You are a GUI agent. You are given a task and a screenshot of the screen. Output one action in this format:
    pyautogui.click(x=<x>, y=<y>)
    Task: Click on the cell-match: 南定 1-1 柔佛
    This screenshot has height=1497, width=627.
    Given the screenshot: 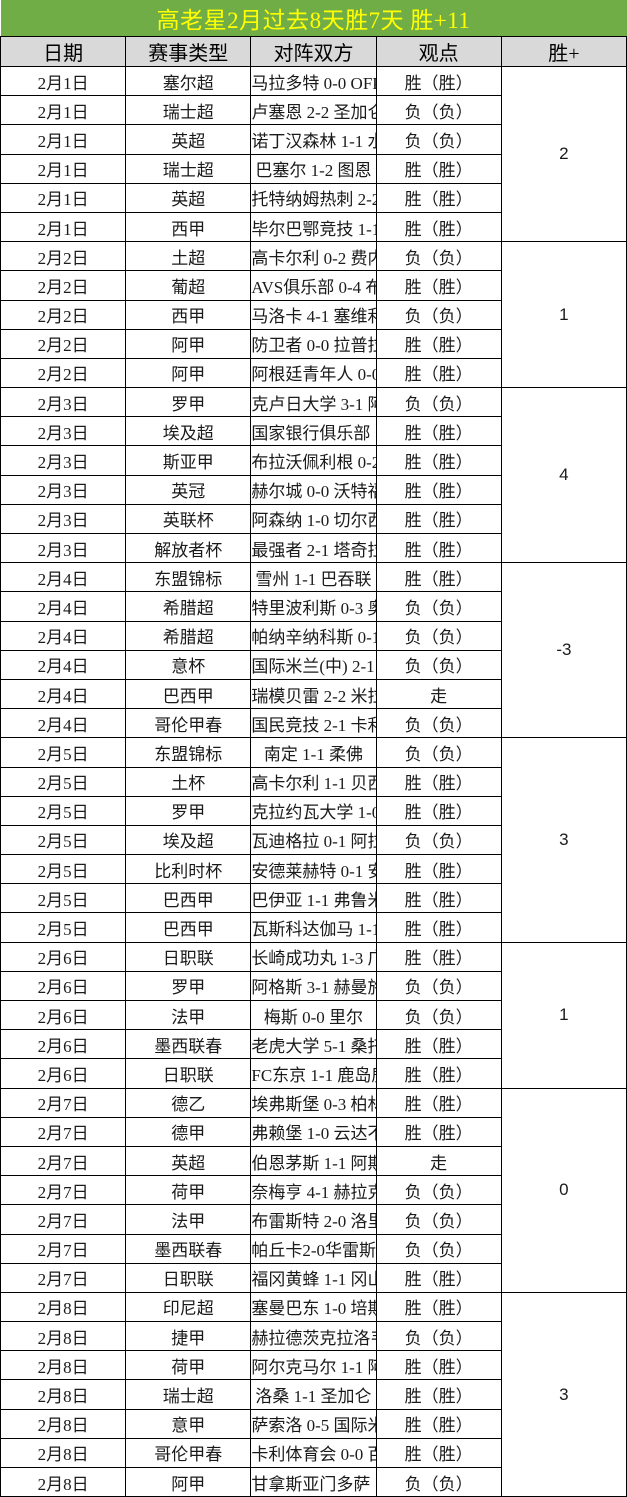 What is the action you would take?
    pyautogui.click(x=313, y=752)
    